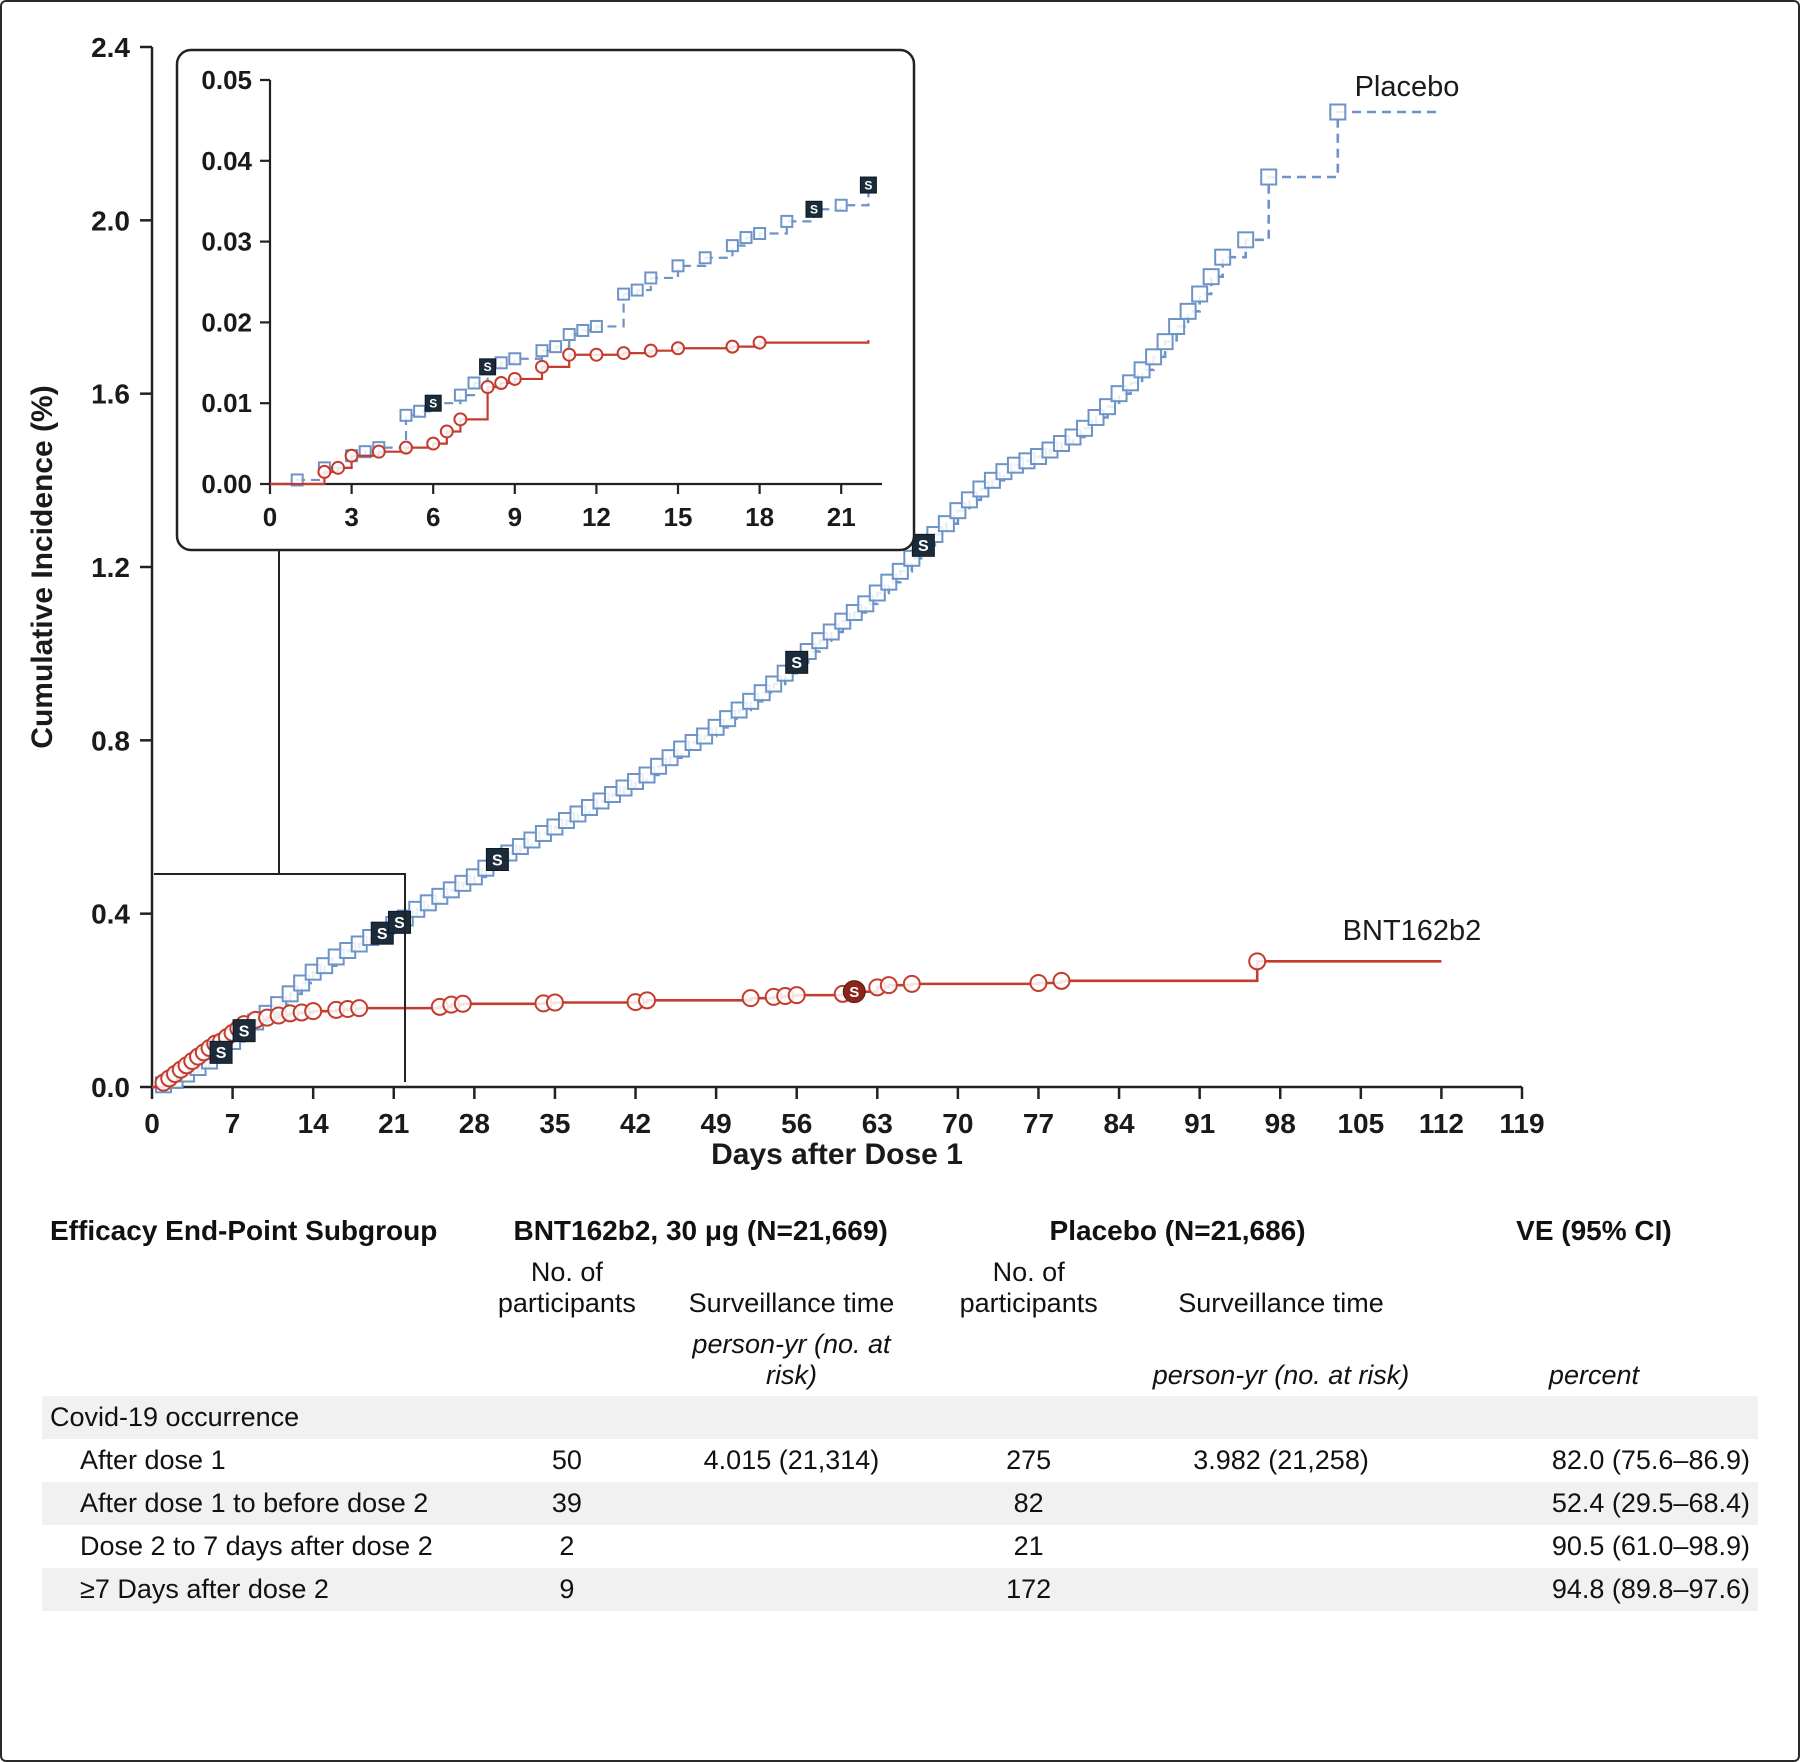 The image size is (1800, 1762). I want to click on y-tick-label: 0.4, so click(110, 914).